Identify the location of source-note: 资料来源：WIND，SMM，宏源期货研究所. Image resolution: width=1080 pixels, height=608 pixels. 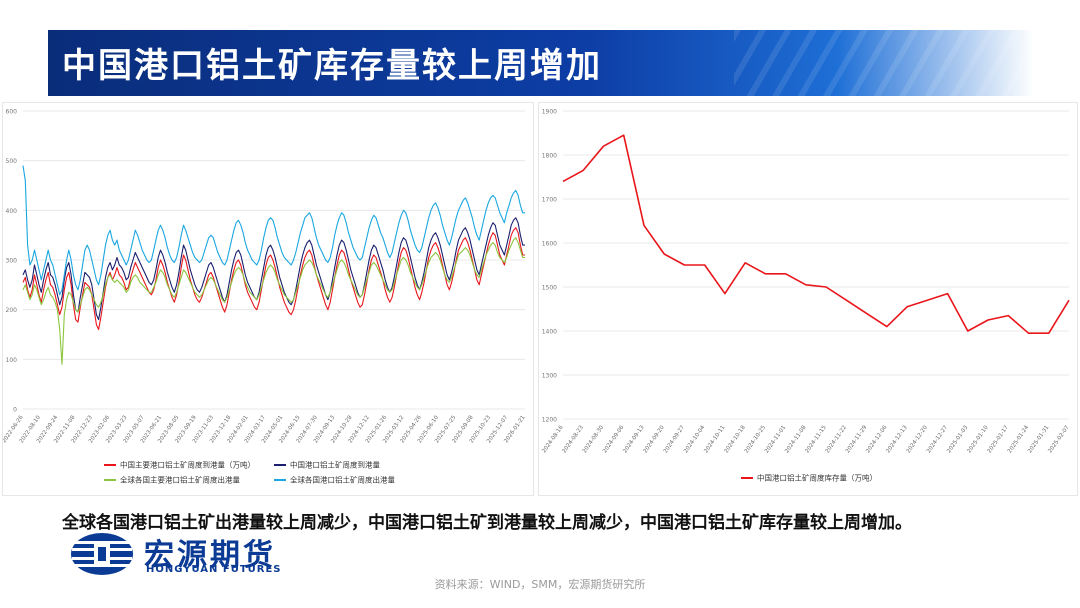
(540, 584).